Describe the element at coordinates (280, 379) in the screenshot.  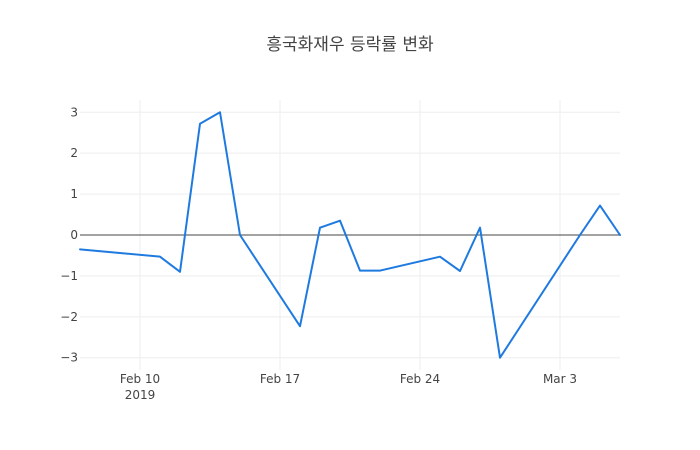
I see `x-tick-label: Feb 17` at that location.